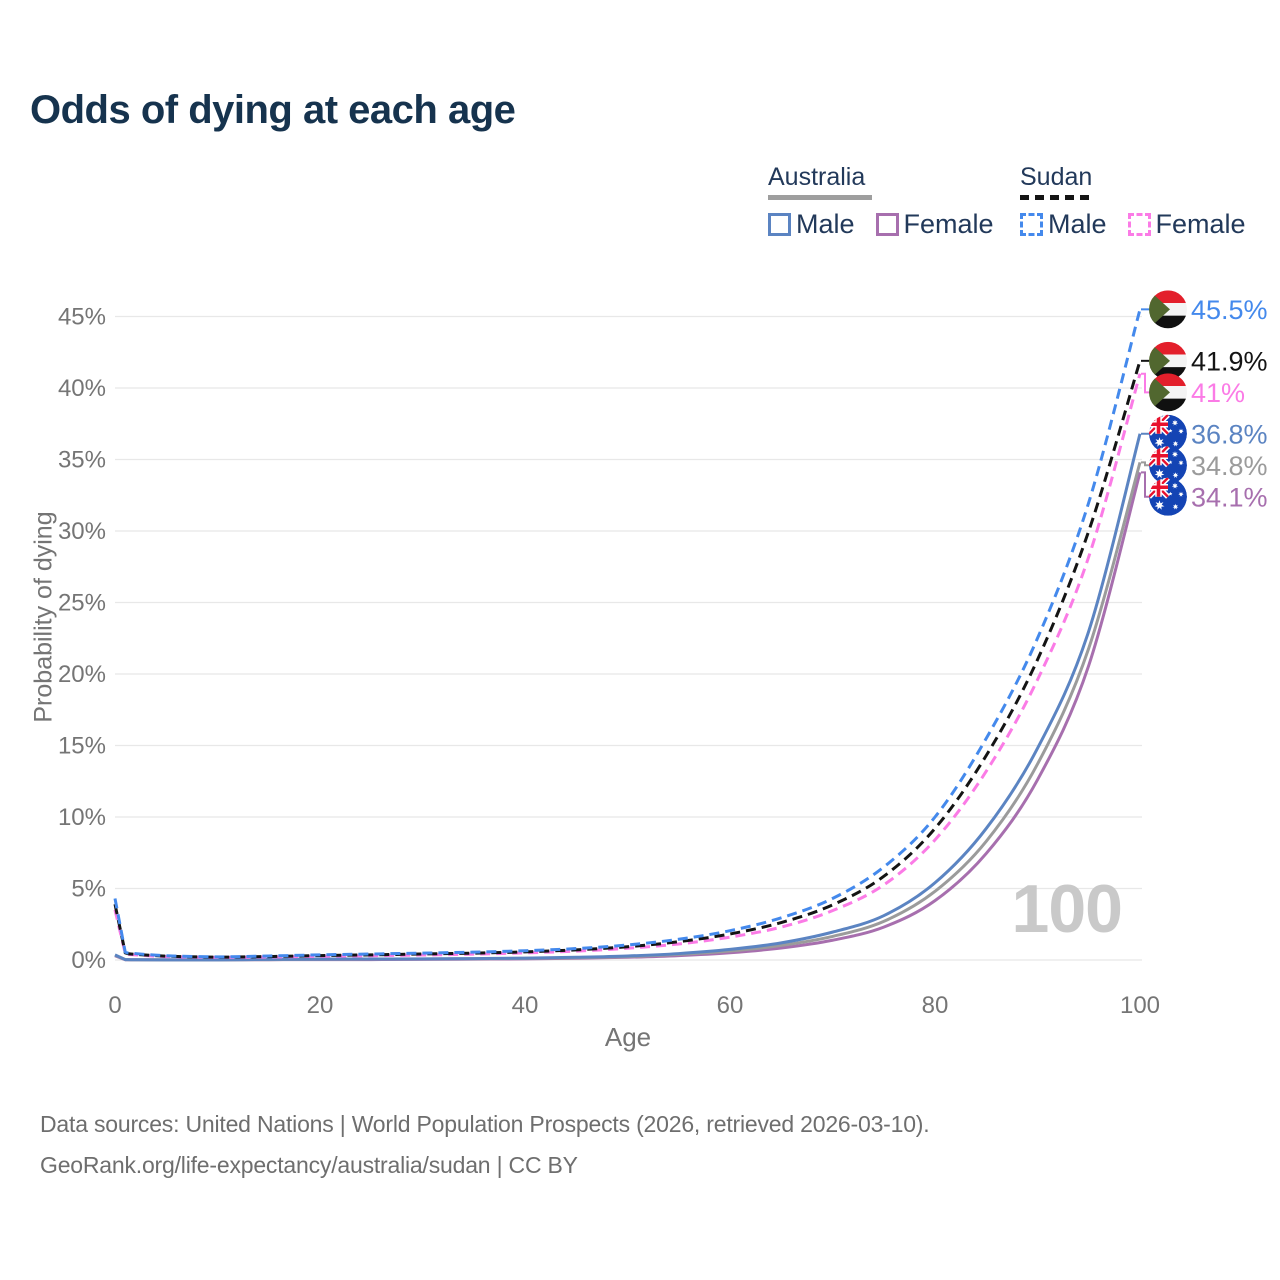 This screenshot has height=1280, width=1280. Describe the element at coordinates (1229, 310) in the screenshot. I see `end-value-label-sudan-male: 45.5%` at that location.